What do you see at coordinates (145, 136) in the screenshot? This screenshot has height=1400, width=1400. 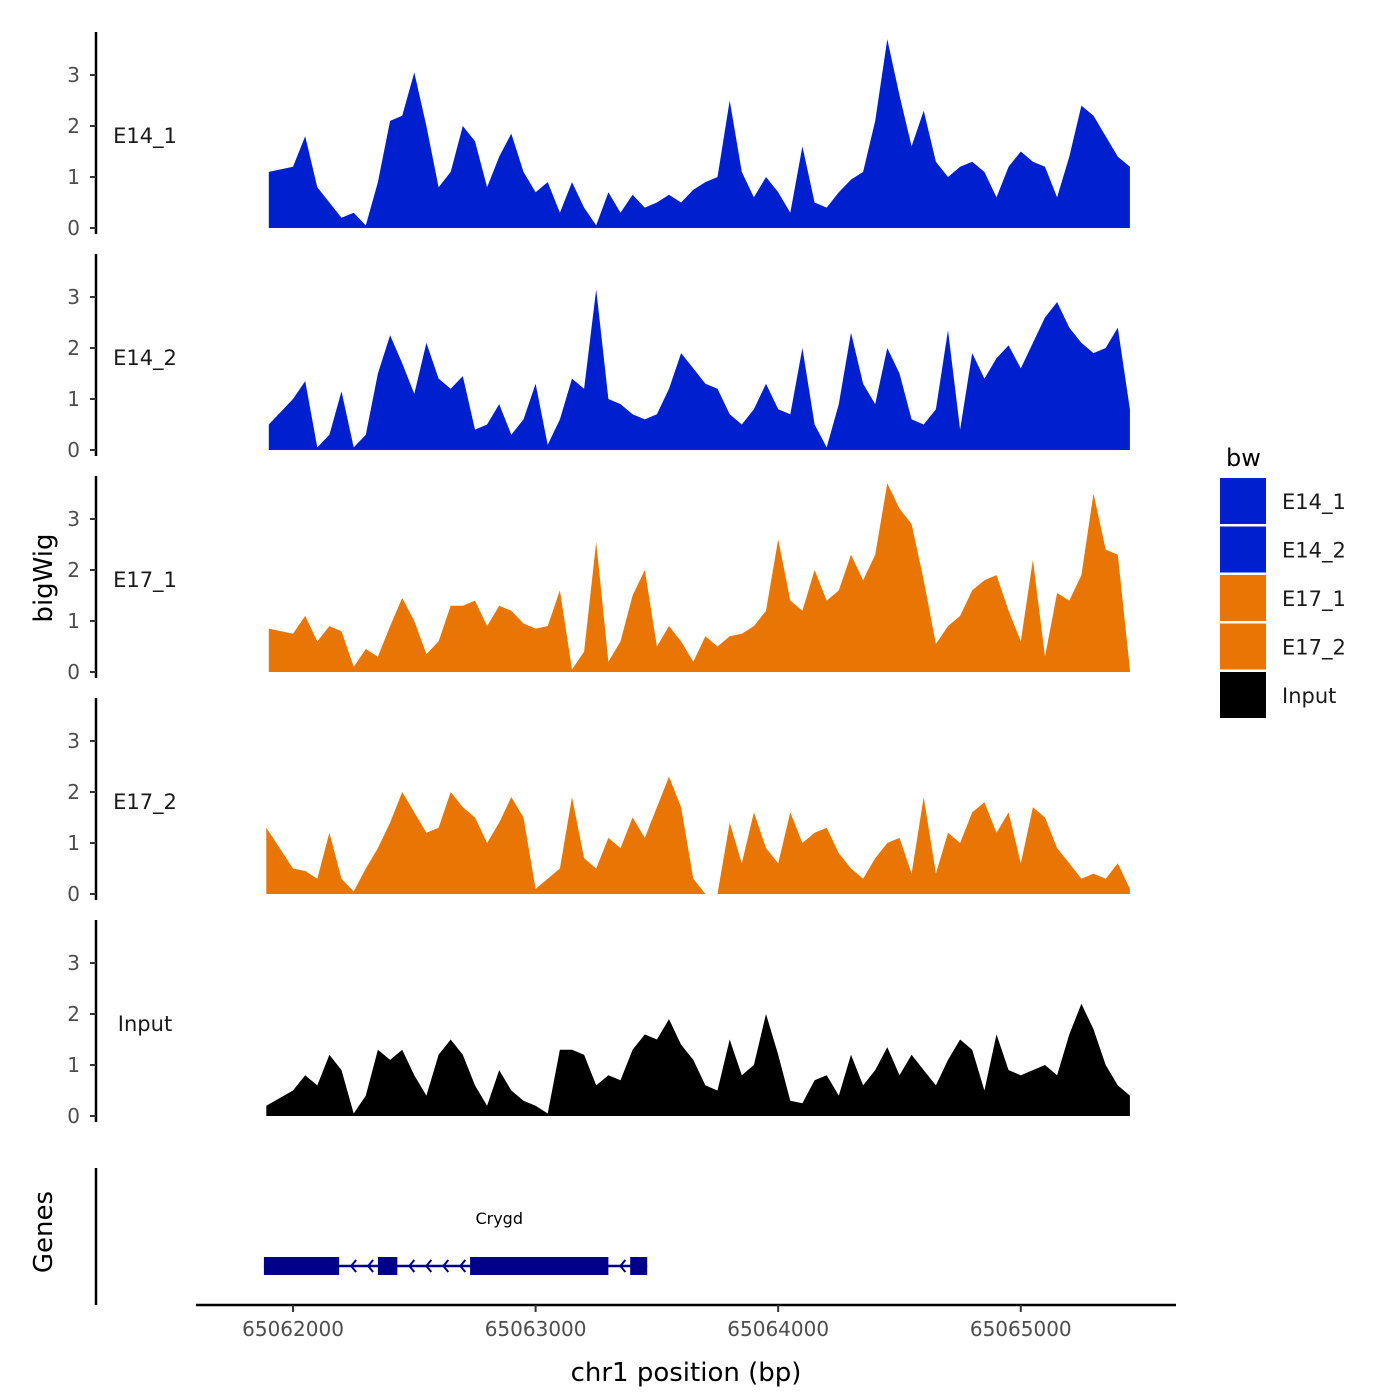 I see `track-label: E14_1` at bounding box center [145, 136].